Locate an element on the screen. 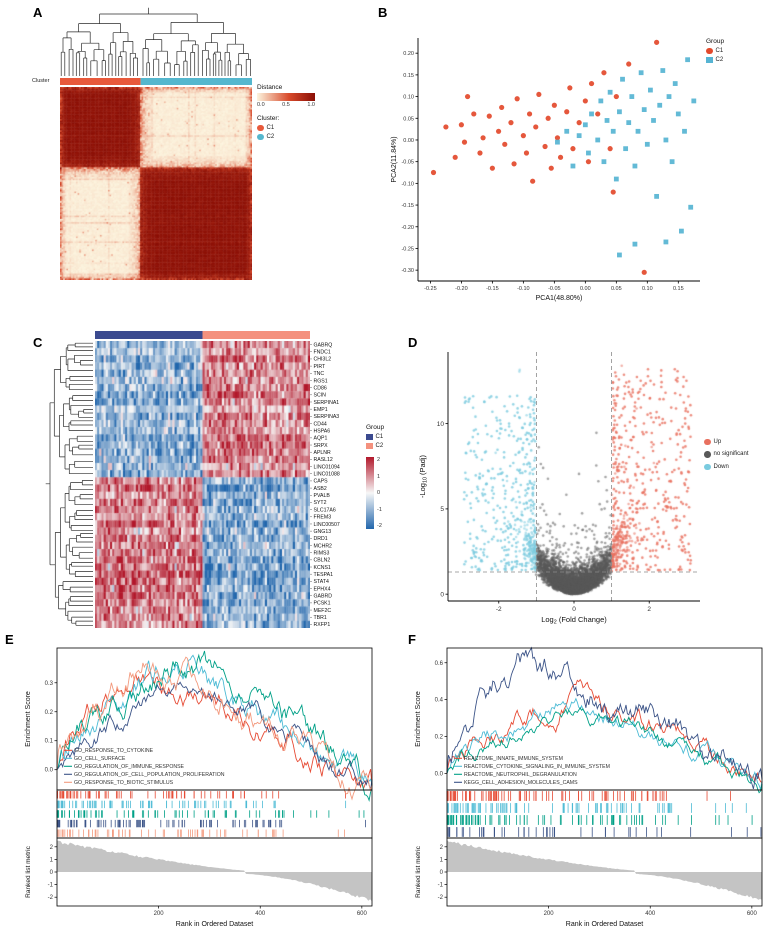  svg-text: Enrichment Score is located at coordinates (418, 719).